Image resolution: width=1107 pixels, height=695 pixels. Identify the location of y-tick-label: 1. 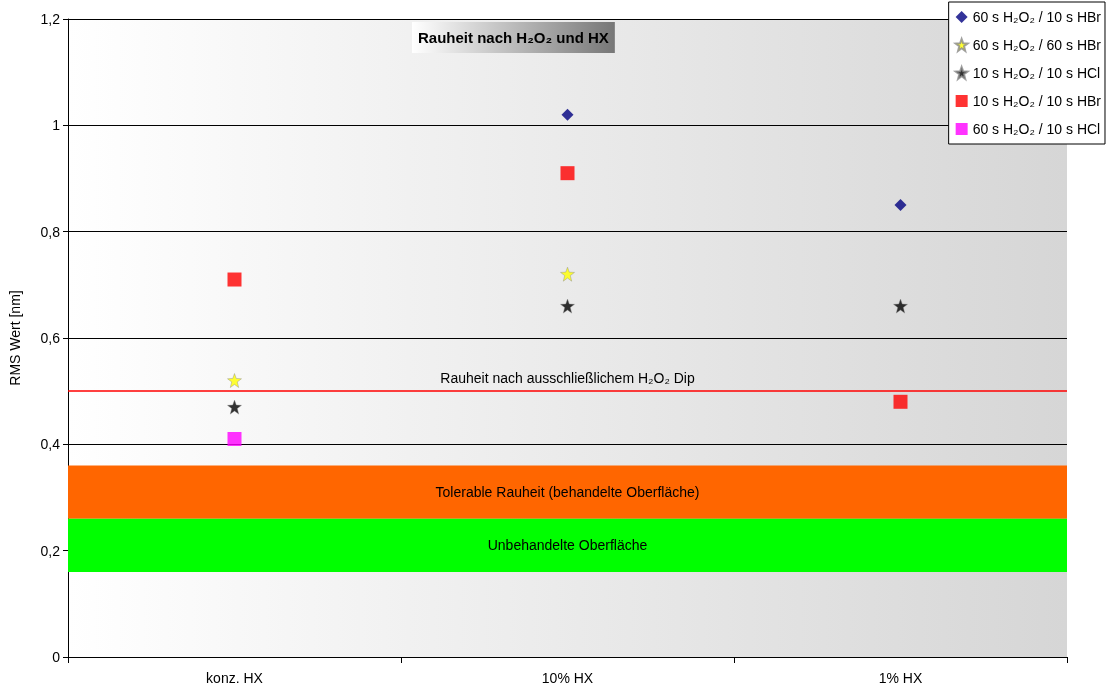
(56, 125).